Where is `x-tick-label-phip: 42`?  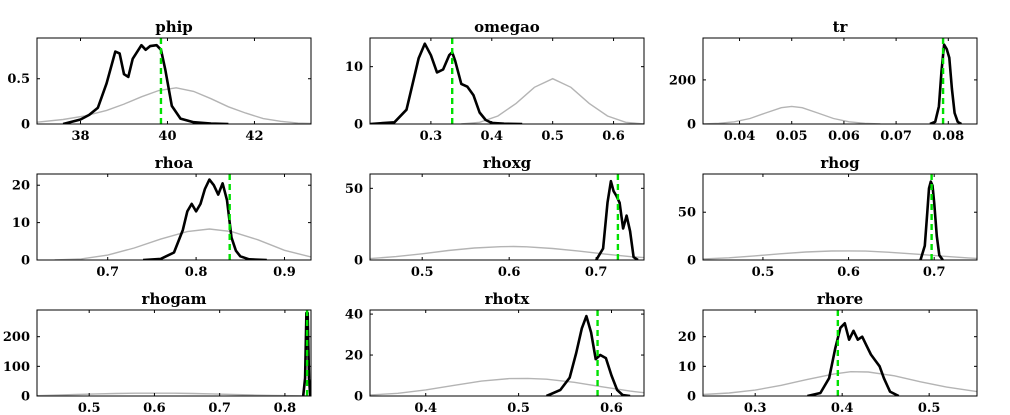
x-tick-label-phip: 42 is located at coordinates (254, 136).